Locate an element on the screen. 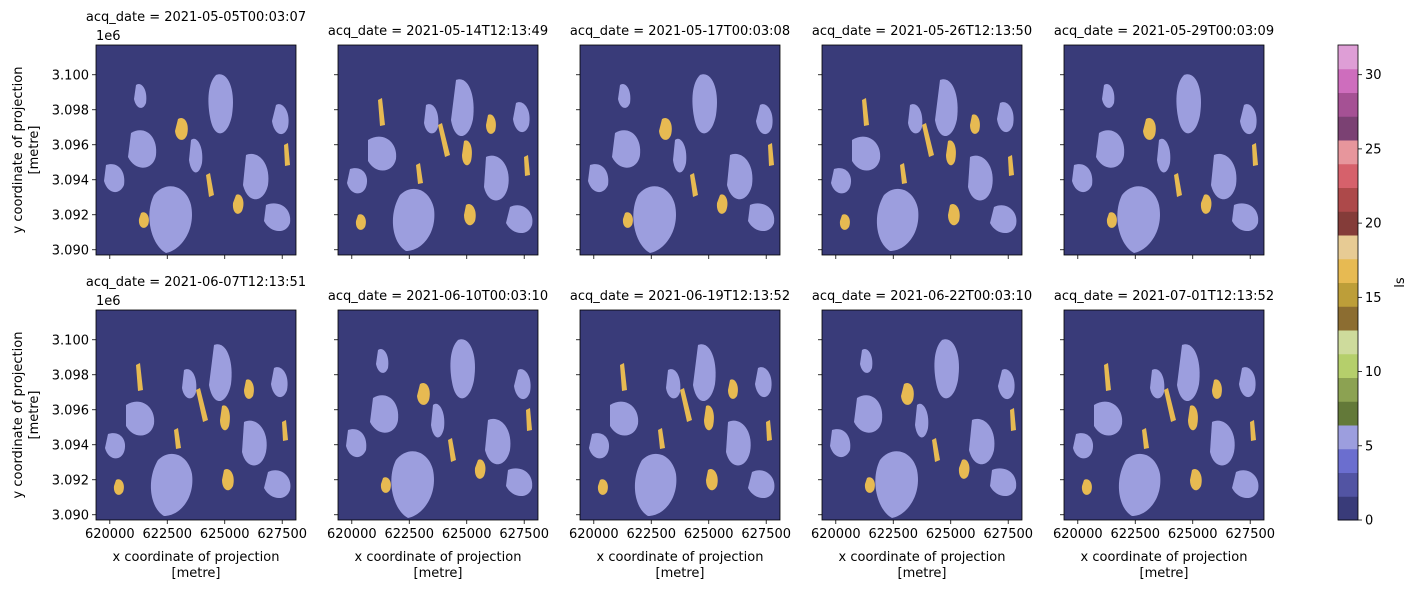 This screenshot has width=1417, height=589. y-axis-label: y coordinate of projection [metre] is located at coordinates (26, 150).